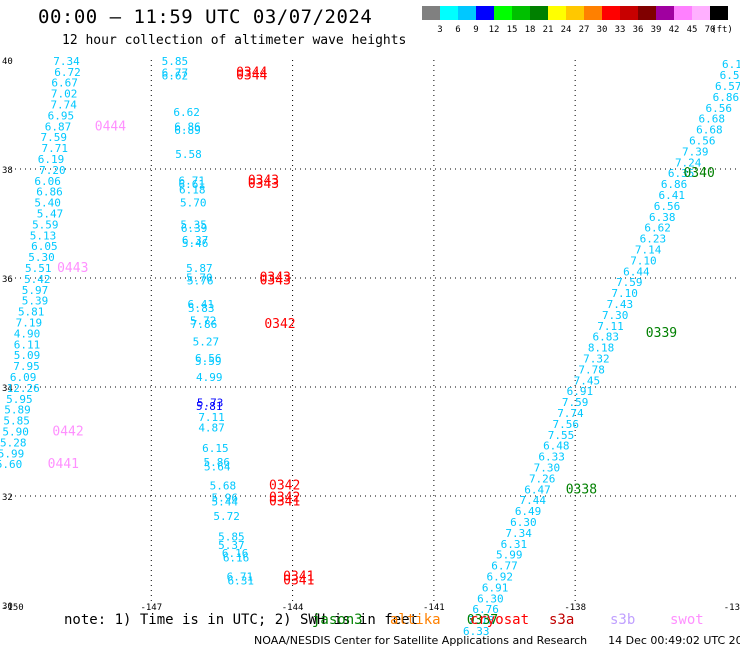 The width and height of the screenshot is (740, 650). I want to click on wave-height-label: 7.18, so click(481, 620).